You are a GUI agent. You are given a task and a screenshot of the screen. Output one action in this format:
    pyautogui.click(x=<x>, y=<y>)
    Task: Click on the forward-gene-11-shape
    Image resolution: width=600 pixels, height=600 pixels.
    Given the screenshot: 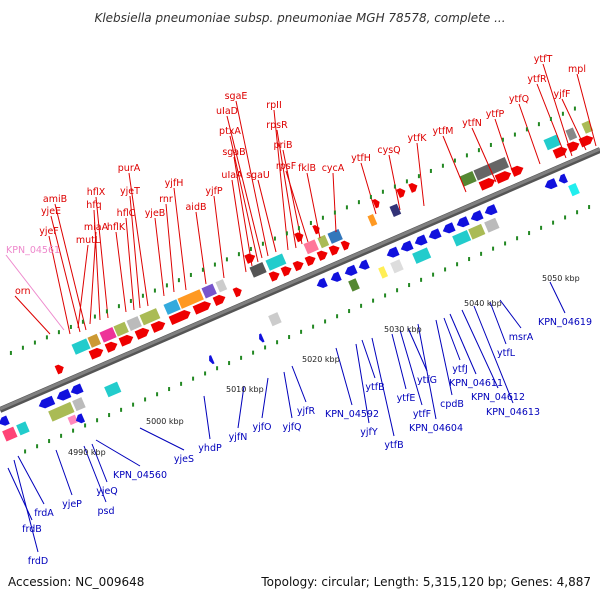 What is the action you would take?
    pyautogui.click(x=274, y=276)
    